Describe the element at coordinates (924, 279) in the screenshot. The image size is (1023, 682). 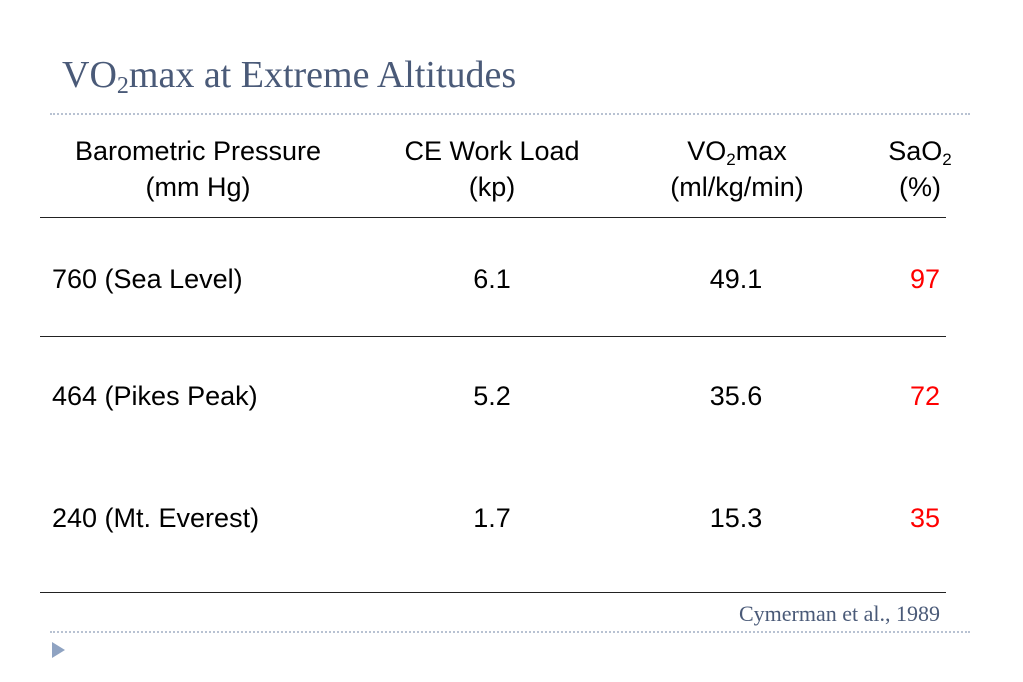
I see `cell-sao2: 97` at that location.